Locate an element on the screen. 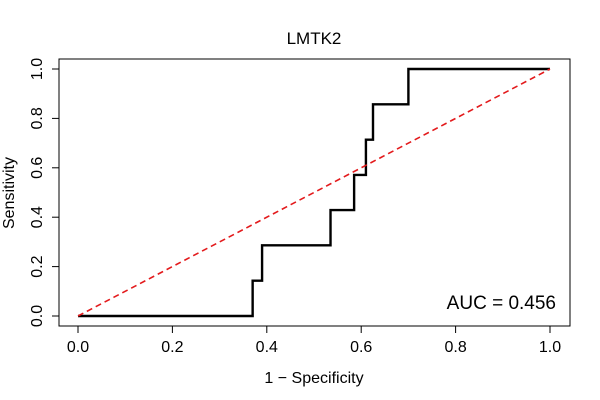  auc-annotation: AUC = 0.456 is located at coordinates (501, 303).